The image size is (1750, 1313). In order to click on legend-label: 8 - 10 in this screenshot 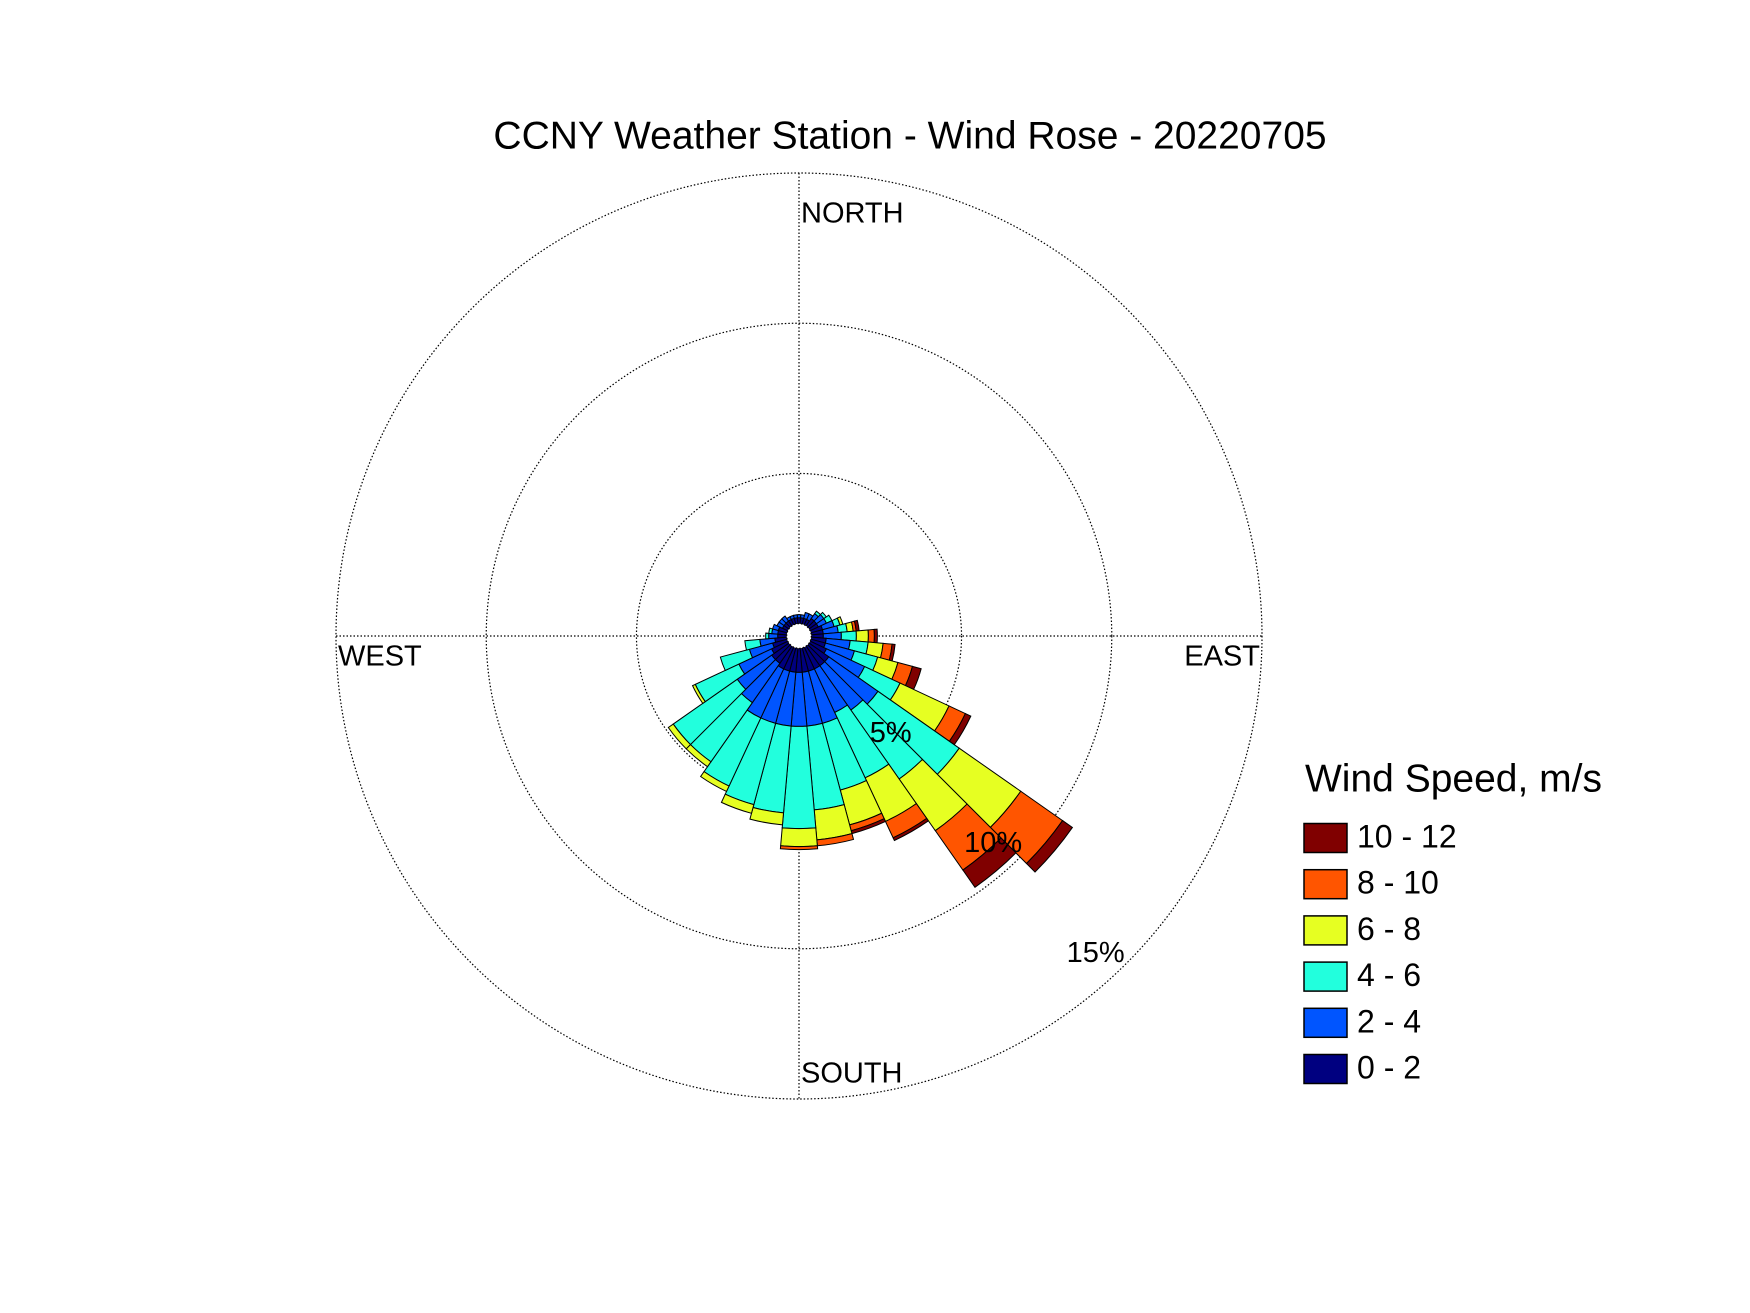, I will do `click(1398, 883)`.